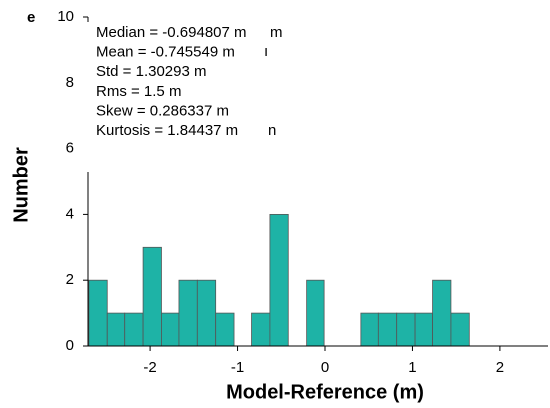 The image size is (550, 408). Describe the element at coordinates (70, 213) in the screenshot. I see `y-tick-label: 4` at that location.